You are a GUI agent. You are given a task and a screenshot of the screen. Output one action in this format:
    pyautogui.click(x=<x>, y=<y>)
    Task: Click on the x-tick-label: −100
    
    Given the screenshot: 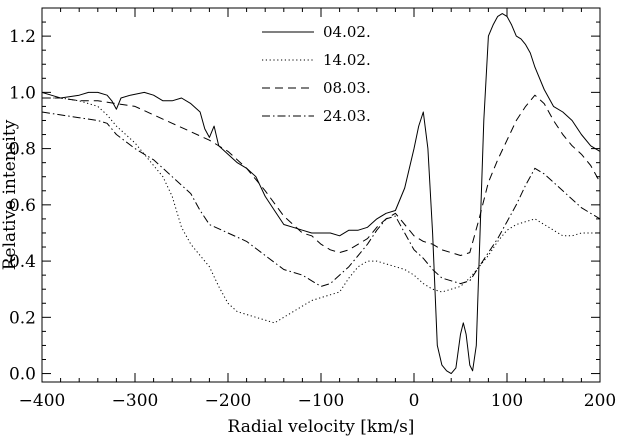 What is the action you would take?
    pyautogui.click(x=321, y=401)
    